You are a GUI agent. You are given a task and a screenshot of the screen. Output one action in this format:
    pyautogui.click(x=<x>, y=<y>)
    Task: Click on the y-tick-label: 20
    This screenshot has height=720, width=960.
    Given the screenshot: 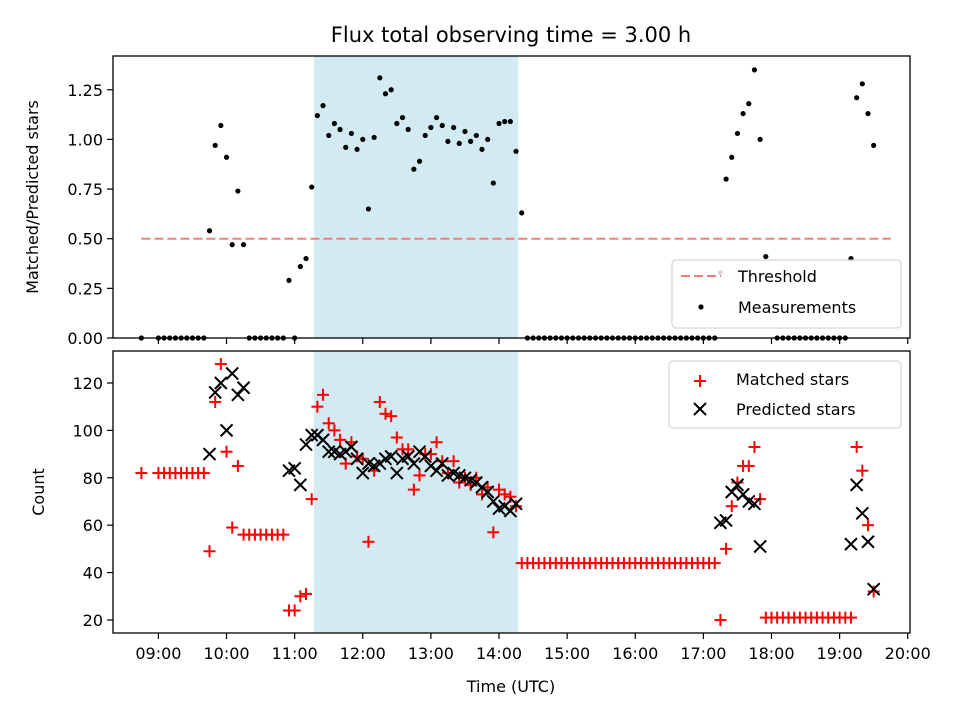 What is the action you would take?
    pyautogui.click(x=93, y=620)
    